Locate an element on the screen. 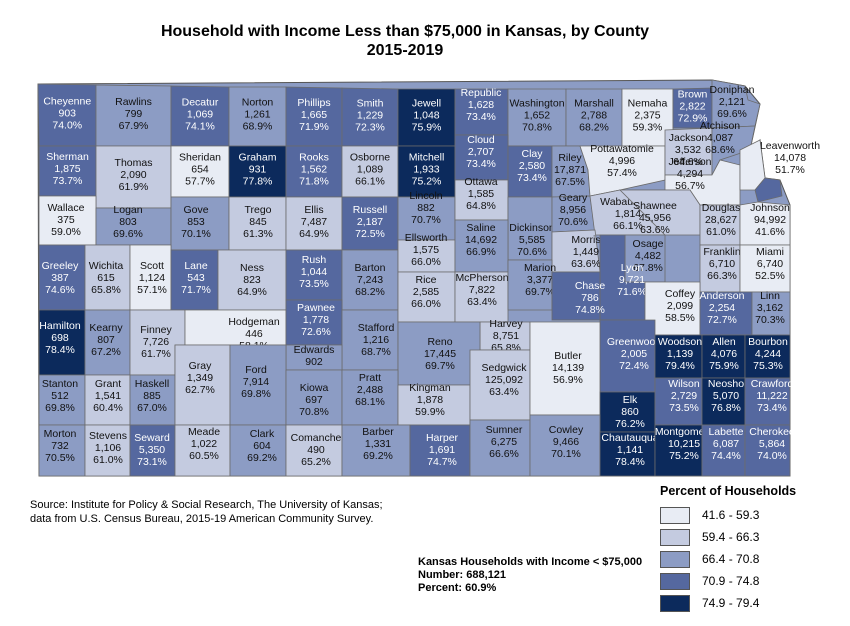 This screenshot has height=626, width=850. county-number: 2,707 is located at coordinates (481, 152).